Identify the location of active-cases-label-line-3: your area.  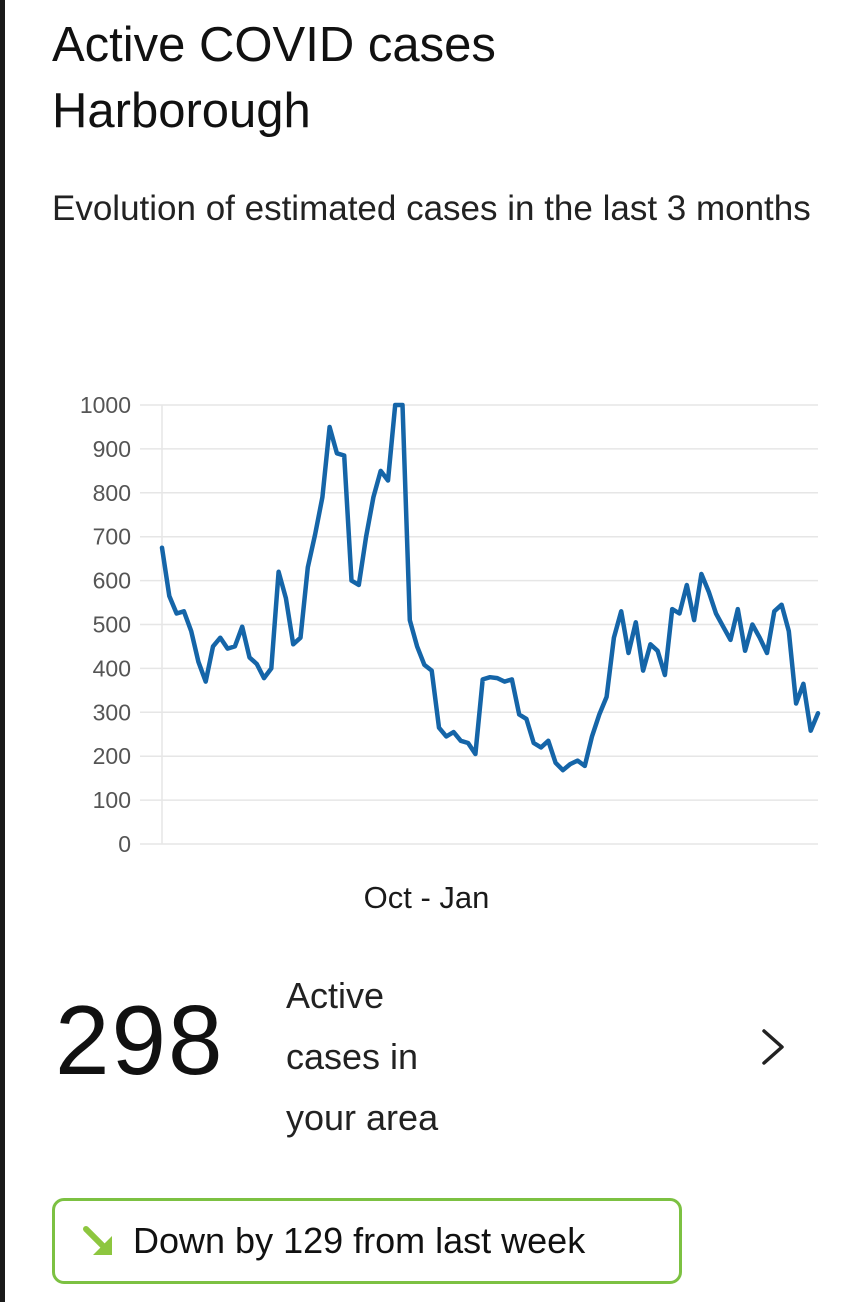
(362, 1117).